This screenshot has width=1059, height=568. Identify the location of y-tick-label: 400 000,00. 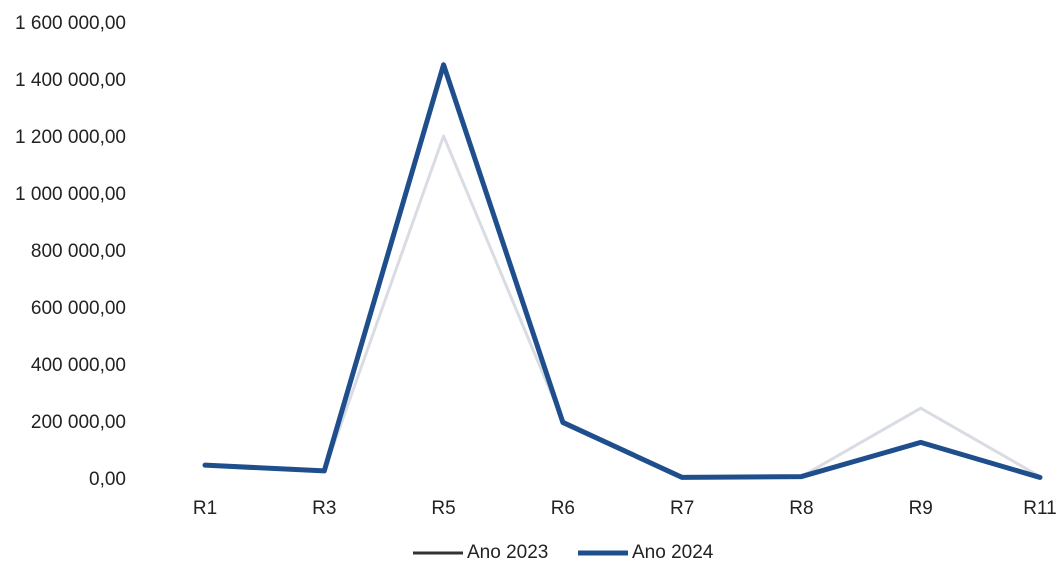
(78, 365).